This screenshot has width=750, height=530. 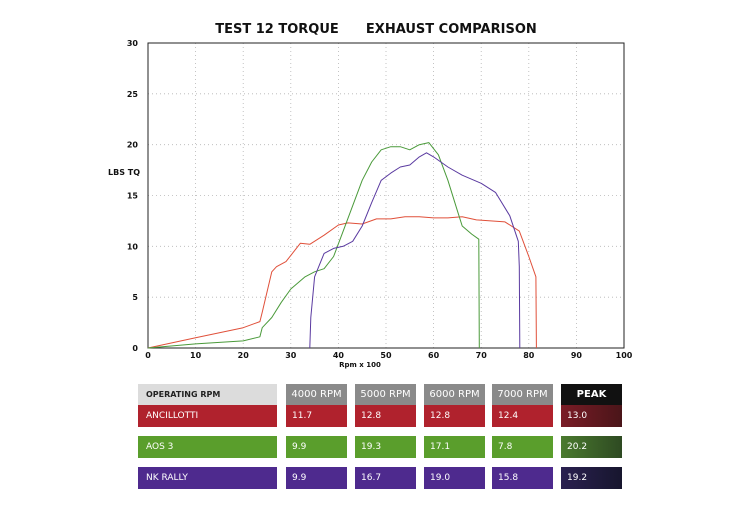 I want to click on y-axis: 0 5 10 15 20 25 30, so click(x=133, y=196).